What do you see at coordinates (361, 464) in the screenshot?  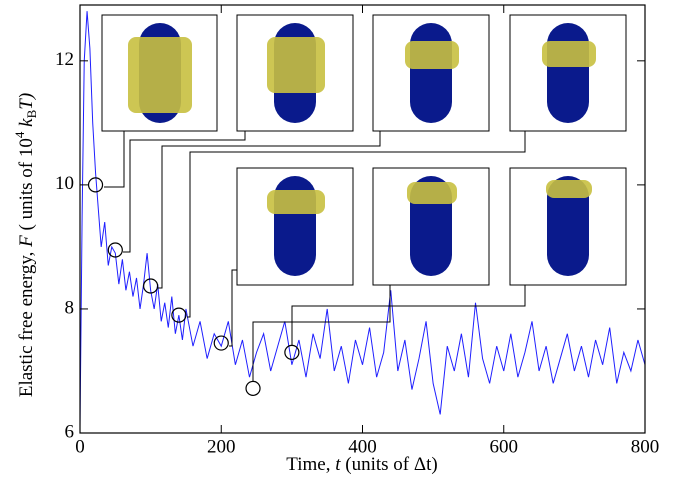 I see `x-axis-label: Time, t (units of Δt)` at bounding box center [361, 464].